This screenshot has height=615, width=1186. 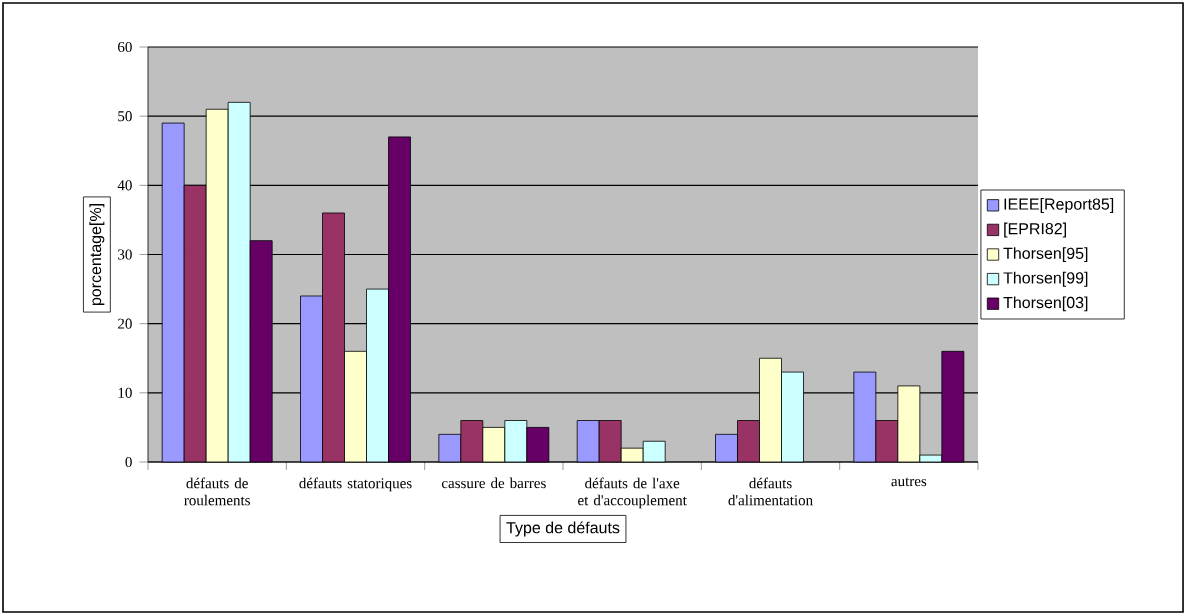 What do you see at coordinates (128, 462) in the screenshot?
I see `y-tick-label: 0` at bounding box center [128, 462].